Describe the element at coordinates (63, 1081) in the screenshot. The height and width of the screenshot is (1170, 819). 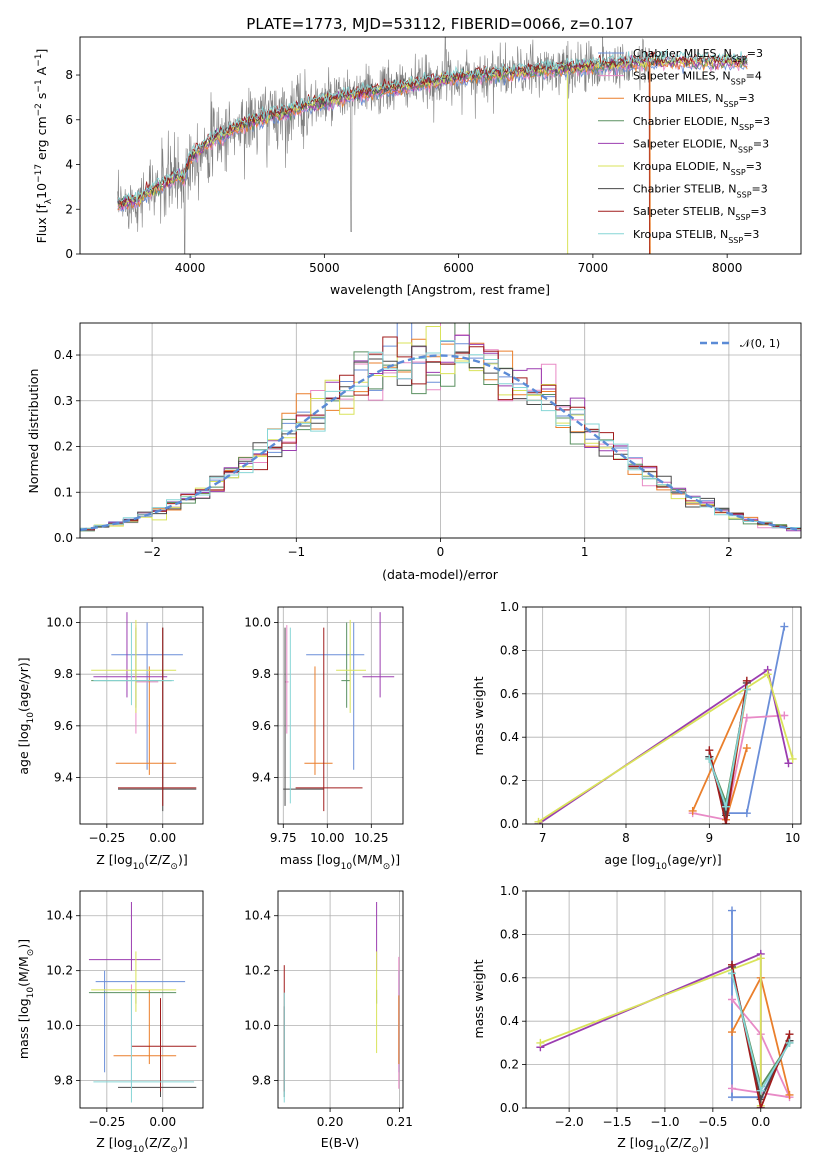
I see `mass-vs-Z-ytick-label-0: 9.8` at that location.